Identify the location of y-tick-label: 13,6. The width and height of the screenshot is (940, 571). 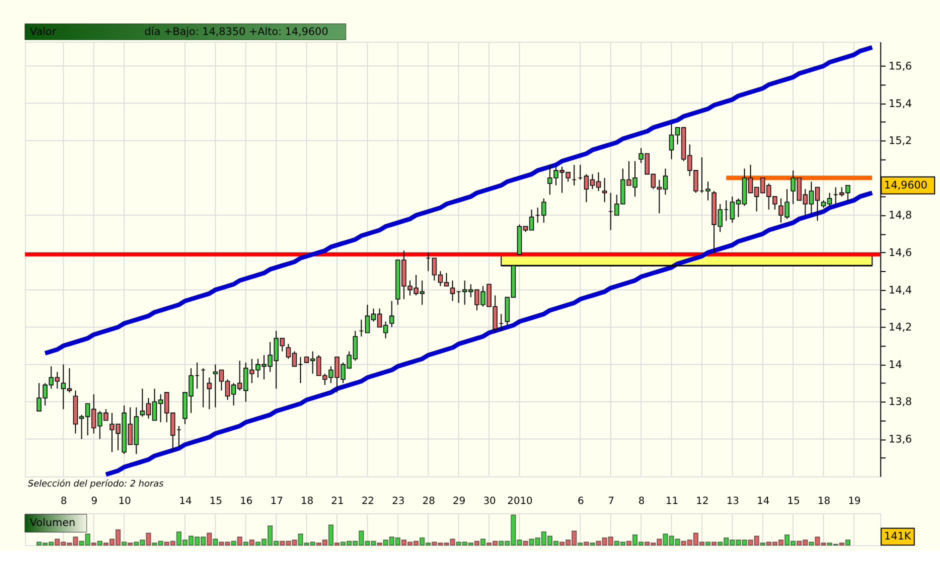
(900, 440).